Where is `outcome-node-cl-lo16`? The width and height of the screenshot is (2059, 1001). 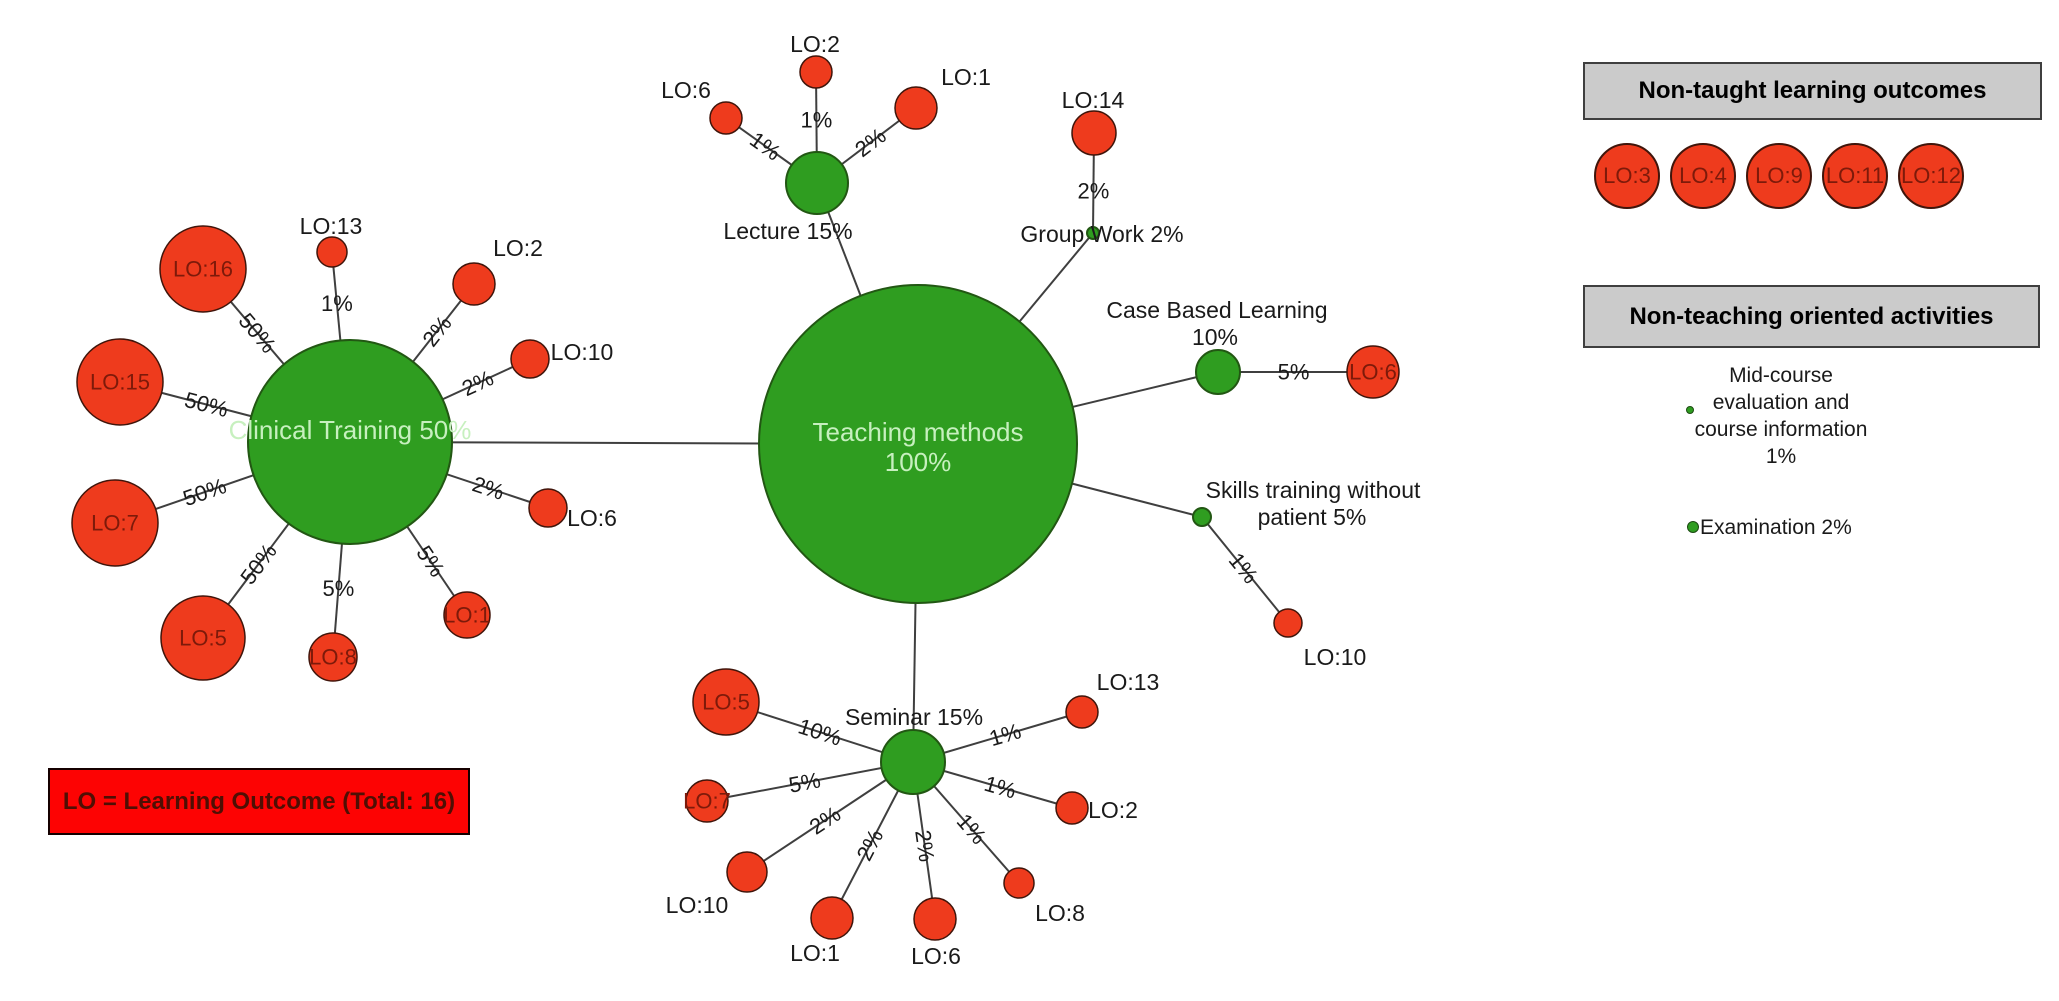 outcome-node-cl-lo16 is located at coordinates (203, 269).